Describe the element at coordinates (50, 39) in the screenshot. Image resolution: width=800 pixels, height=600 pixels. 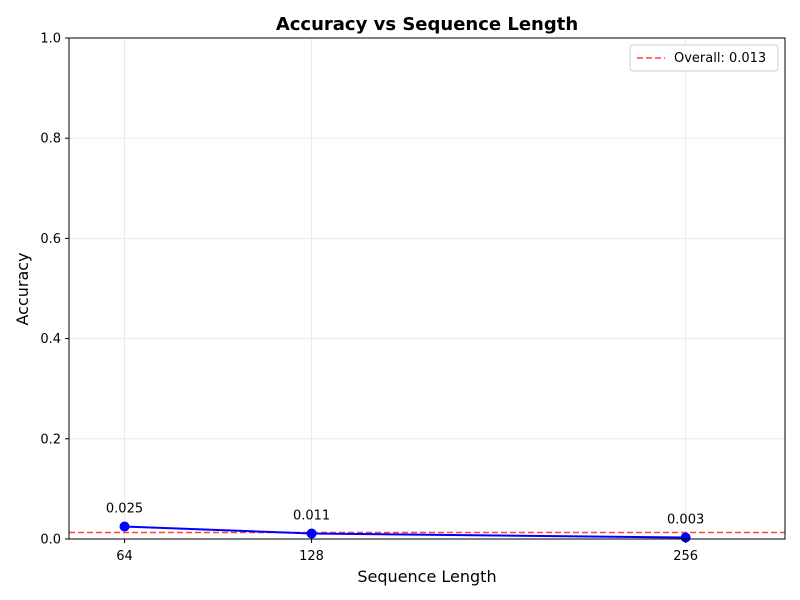
I see `y-tick-label: 1.0` at that location.